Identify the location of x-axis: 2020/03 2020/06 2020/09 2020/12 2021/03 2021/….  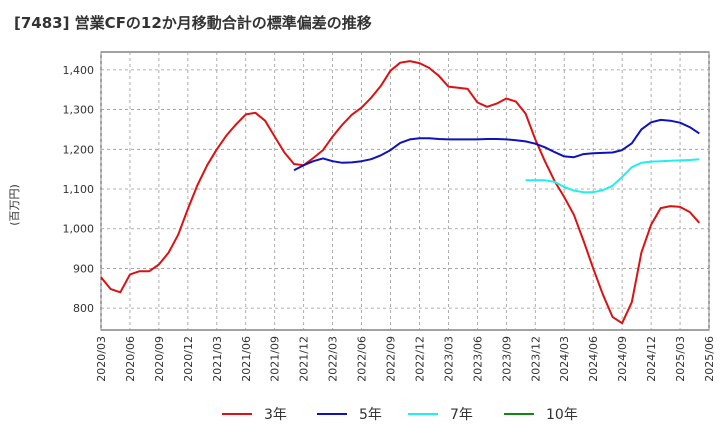
(405, 359).